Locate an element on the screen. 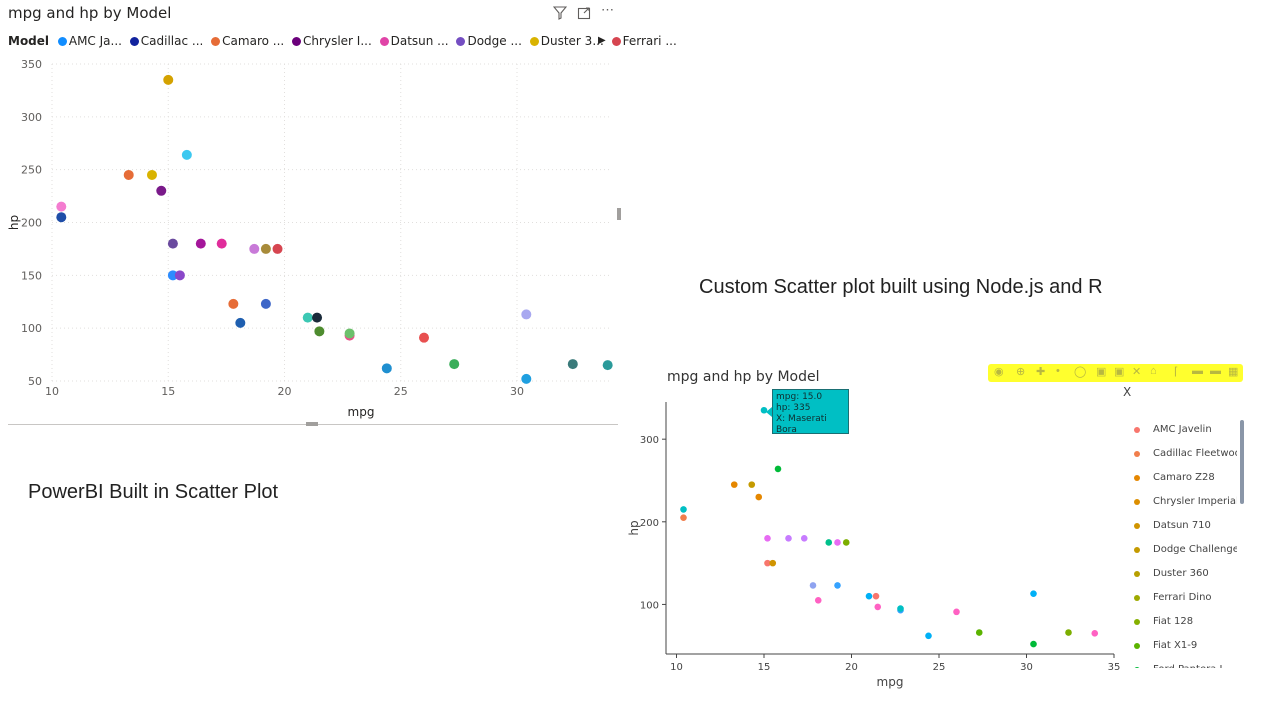 The height and width of the screenshot is (720, 1280). pan-icon: ✚ is located at coordinates (1041, 372).